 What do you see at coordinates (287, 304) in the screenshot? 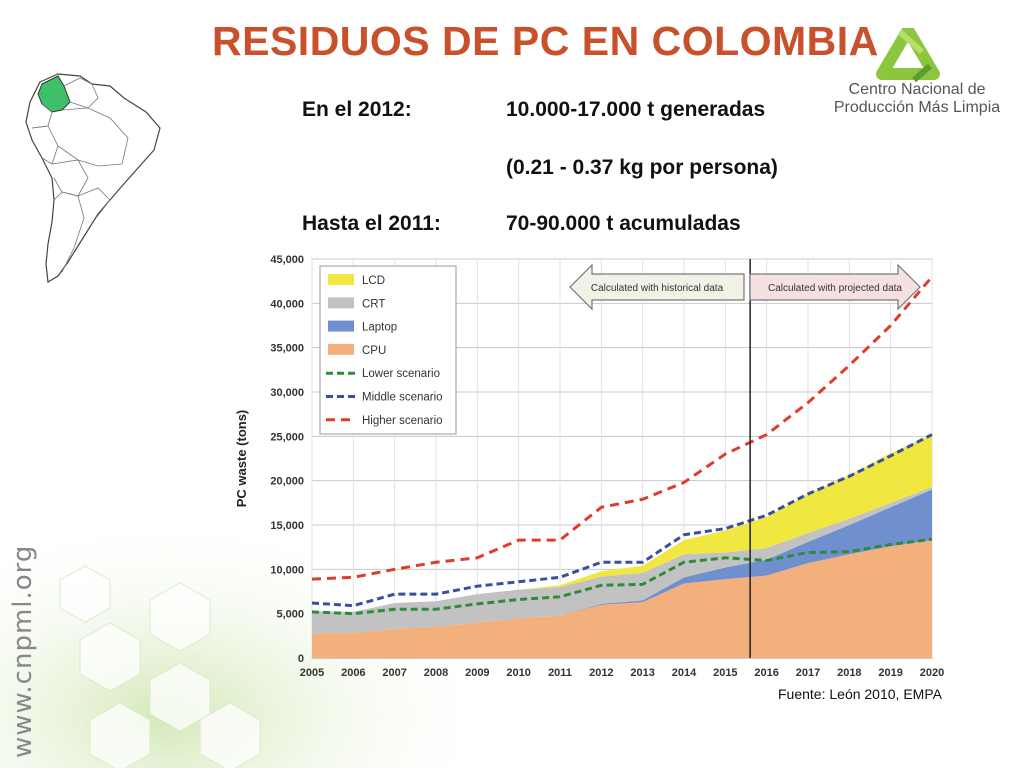
I see `y-tick-label: 40,000` at bounding box center [287, 304].